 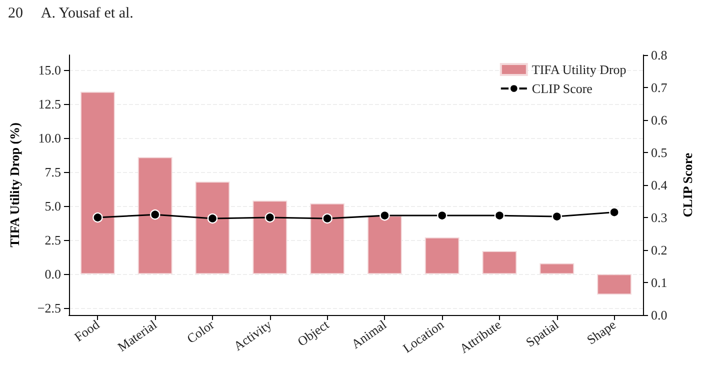 I want to click on legend-label: TIFA Utility Drop, so click(x=579, y=69).